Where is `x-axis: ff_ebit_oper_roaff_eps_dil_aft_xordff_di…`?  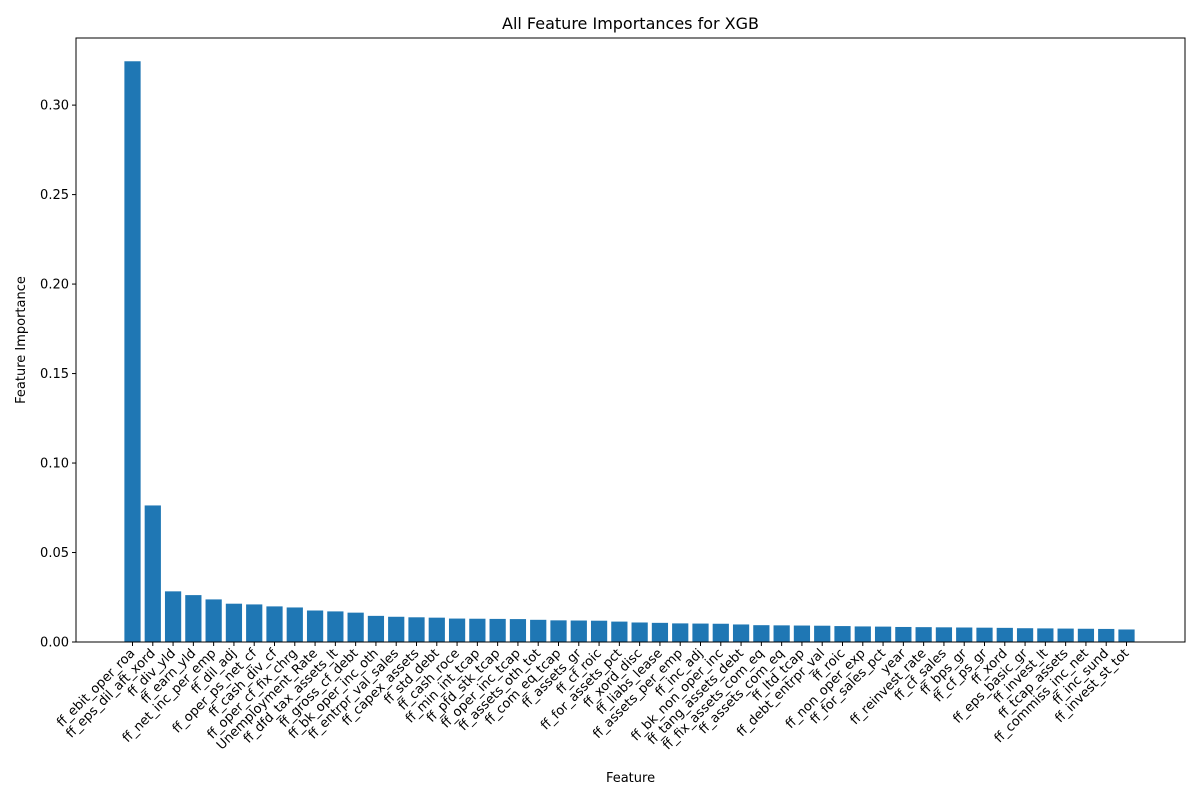
x-axis: ff_ebit_oper_roaff_eps_dil_aft_xordff_di… is located at coordinates (593, 697).